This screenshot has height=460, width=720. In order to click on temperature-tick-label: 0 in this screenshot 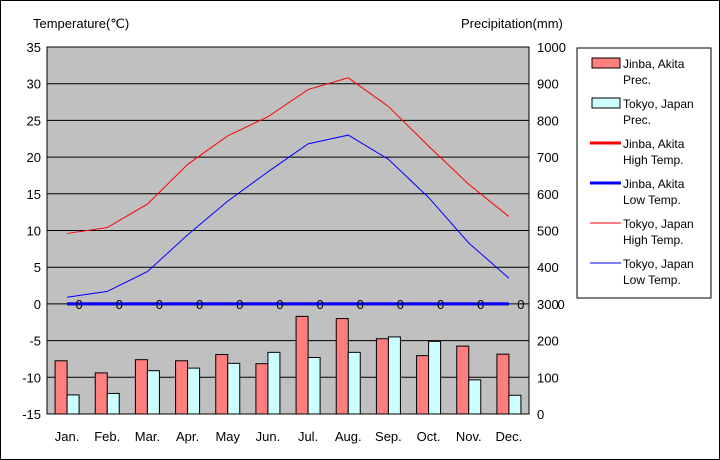, I will do `click(37, 304)`.